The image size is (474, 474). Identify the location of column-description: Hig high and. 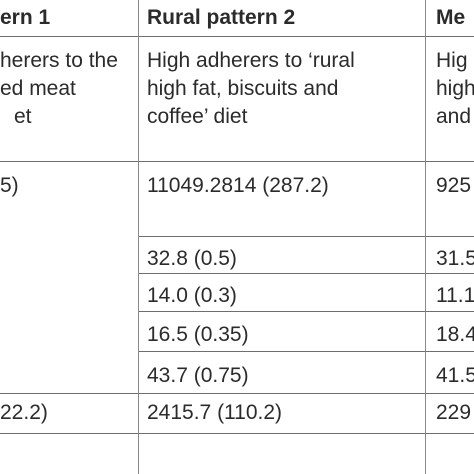
(455, 89).